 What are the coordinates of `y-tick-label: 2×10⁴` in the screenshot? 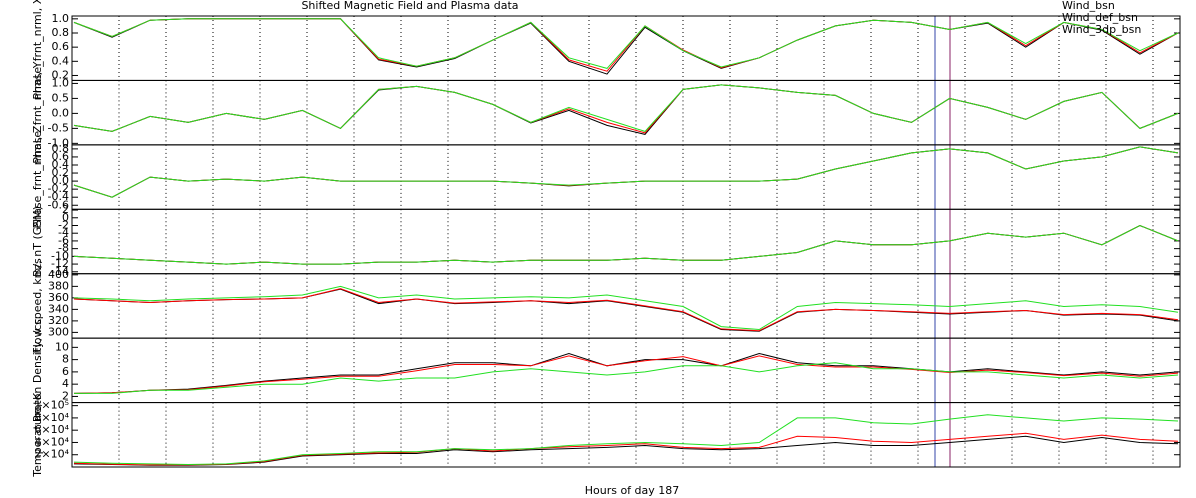 It's located at (51, 454).